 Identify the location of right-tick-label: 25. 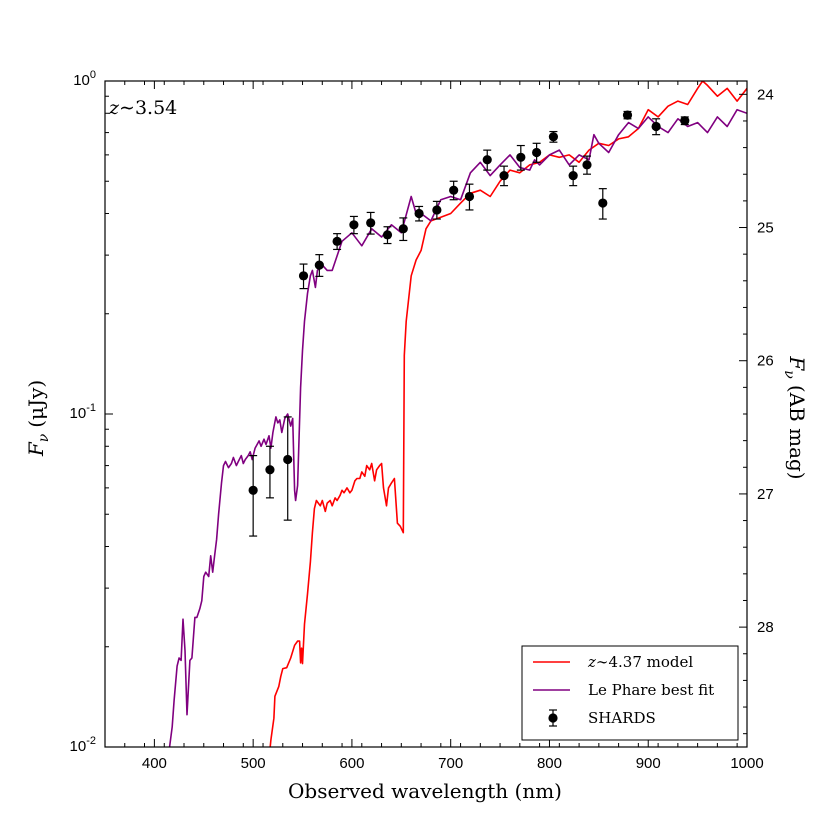
(765, 228).